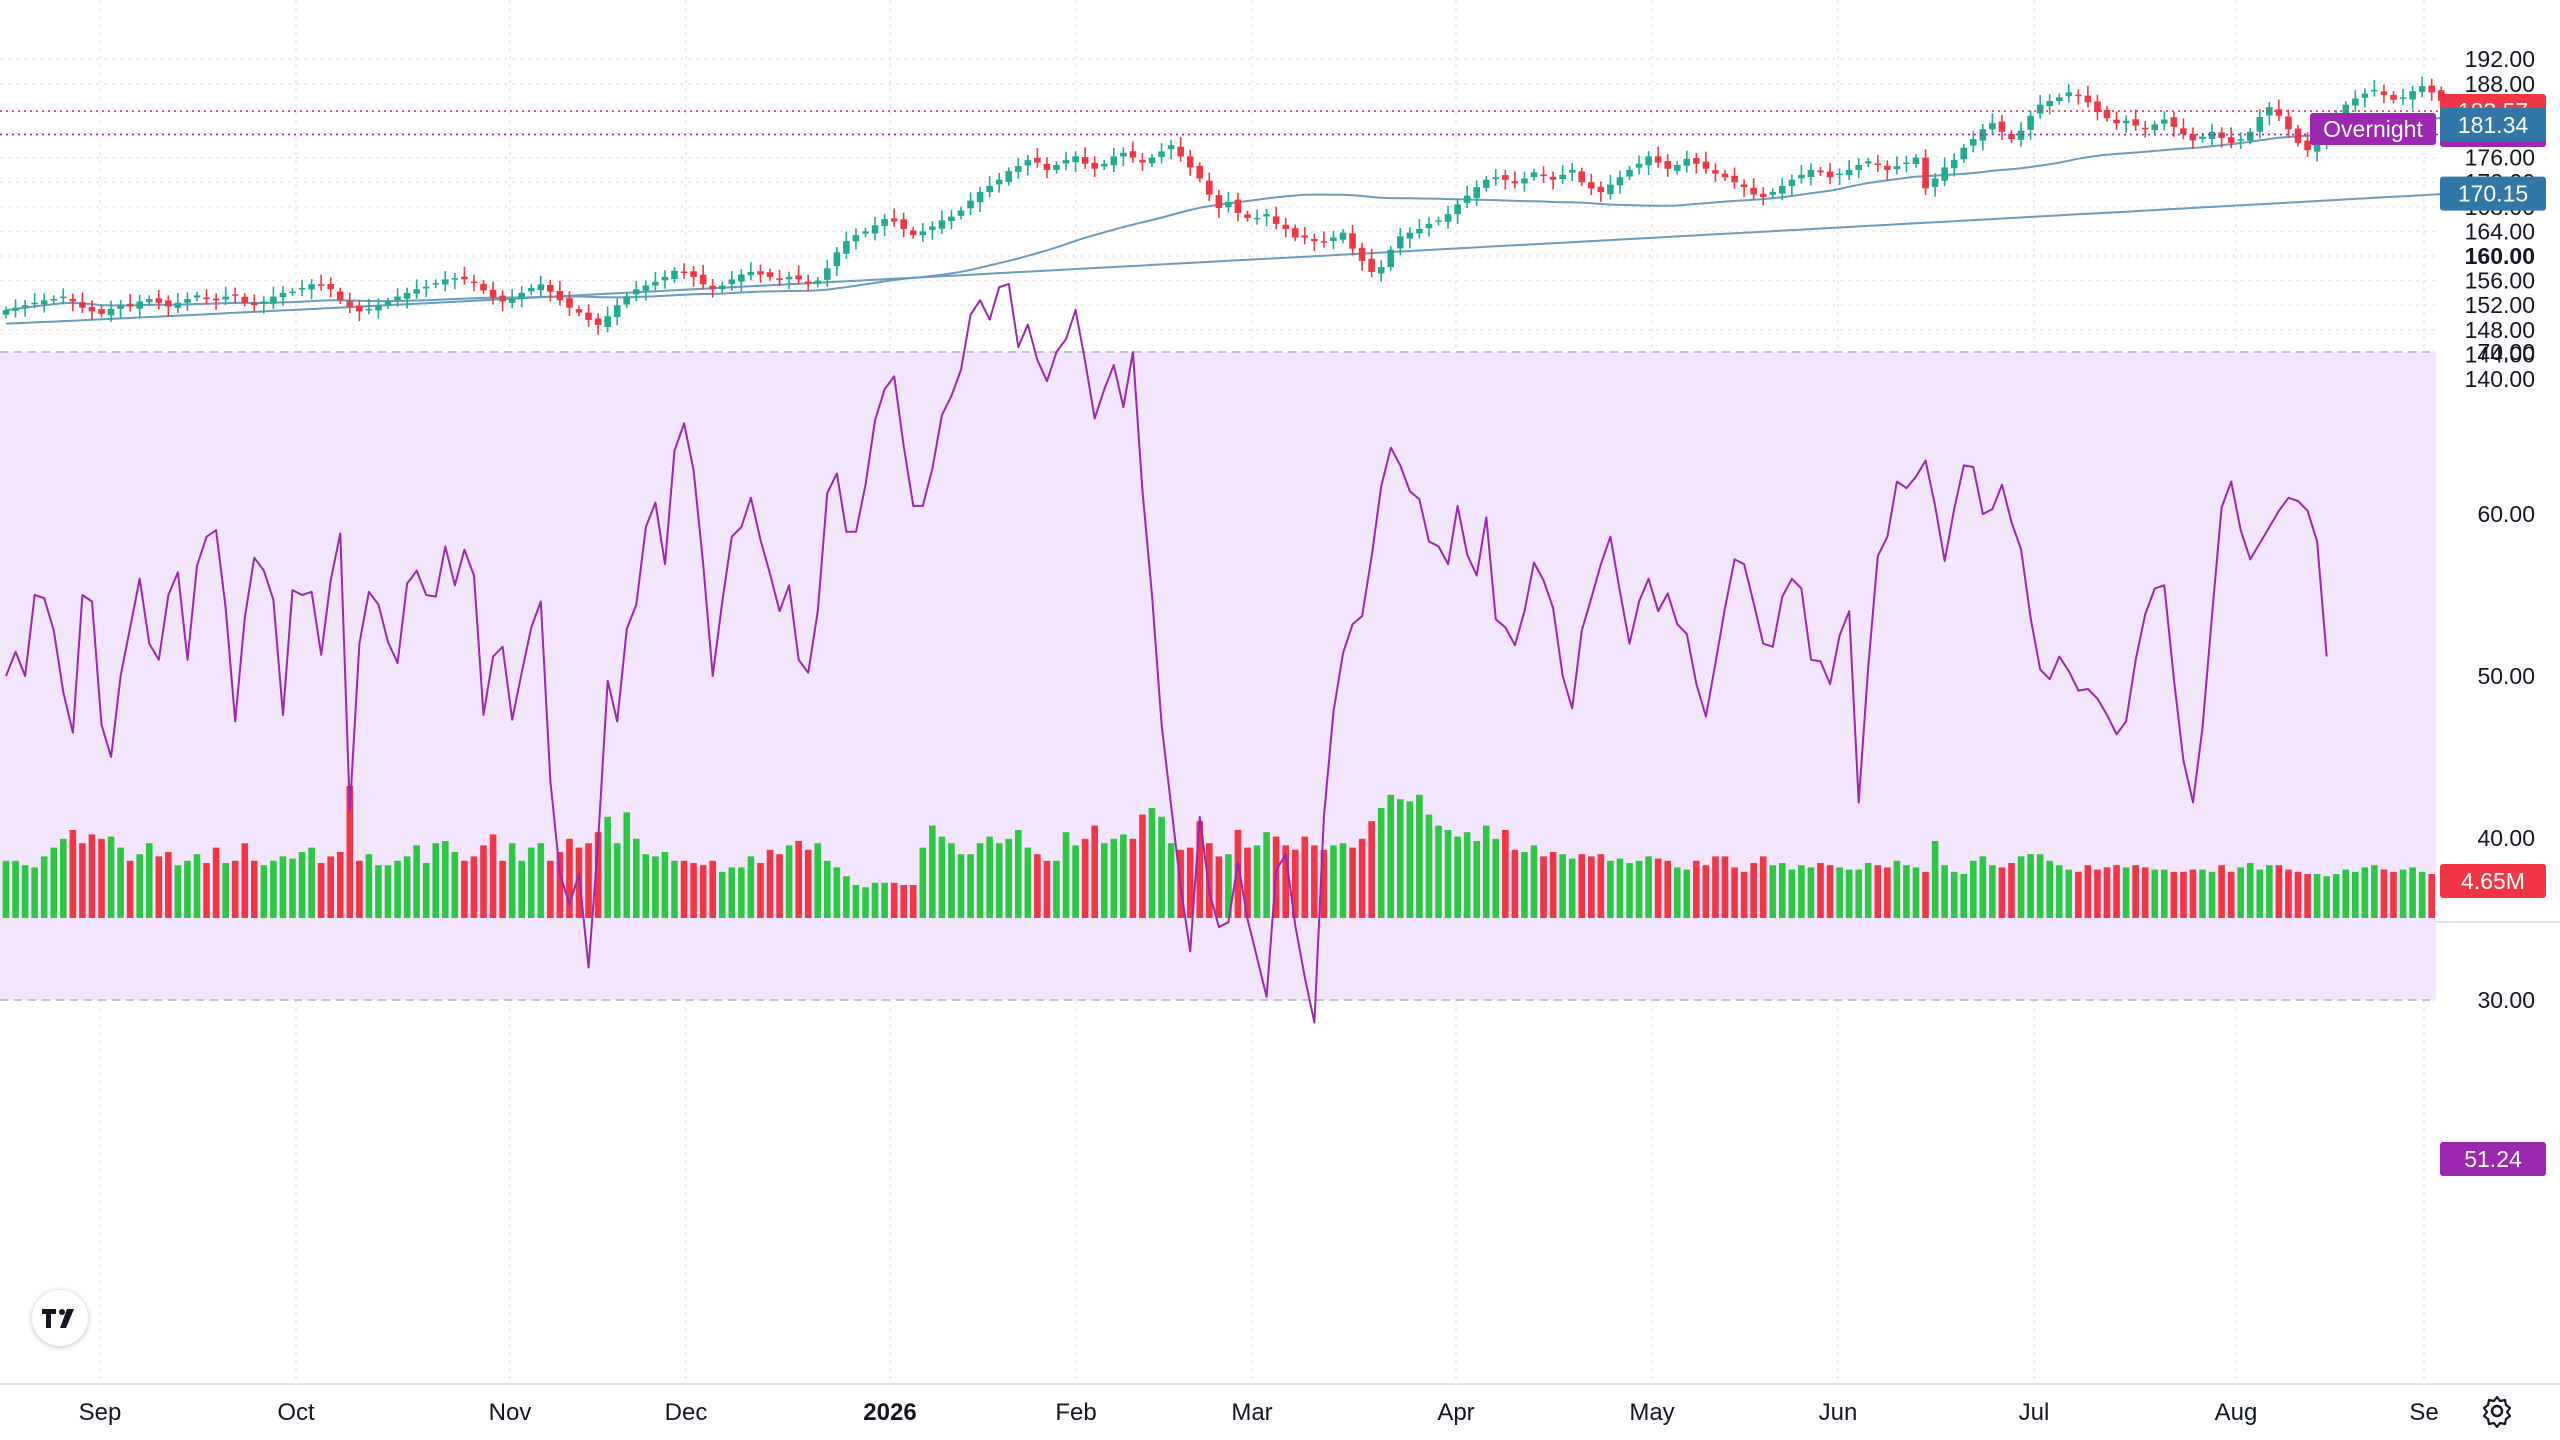 This screenshot has height=1440, width=2560. I want to click on rsi-badge-bg, so click(2493, 1159).